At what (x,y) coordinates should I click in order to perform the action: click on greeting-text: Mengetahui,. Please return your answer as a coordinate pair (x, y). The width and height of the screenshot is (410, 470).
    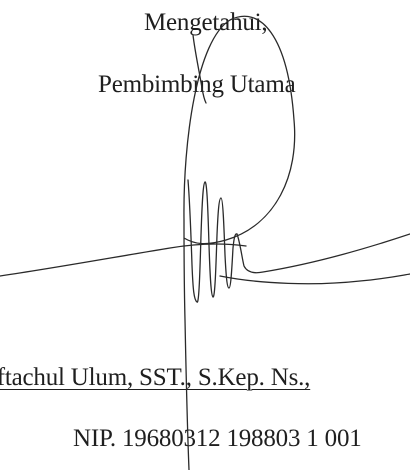
    Looking at the image, I should click on (206, 22).